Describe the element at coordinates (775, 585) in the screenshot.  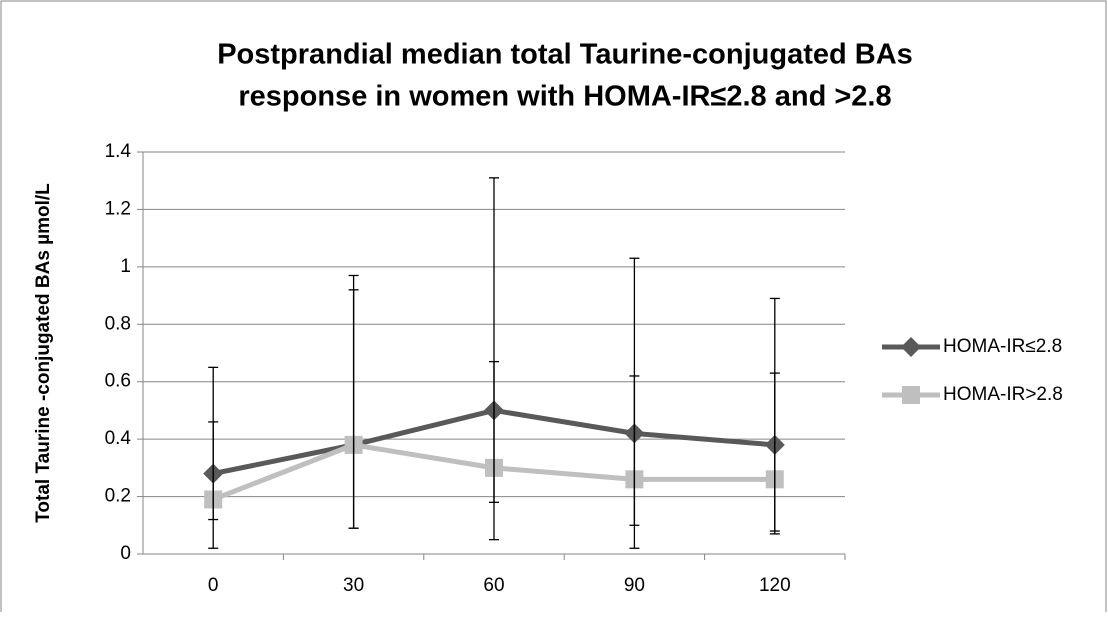
I see `x-tick-label: 120` at that location.